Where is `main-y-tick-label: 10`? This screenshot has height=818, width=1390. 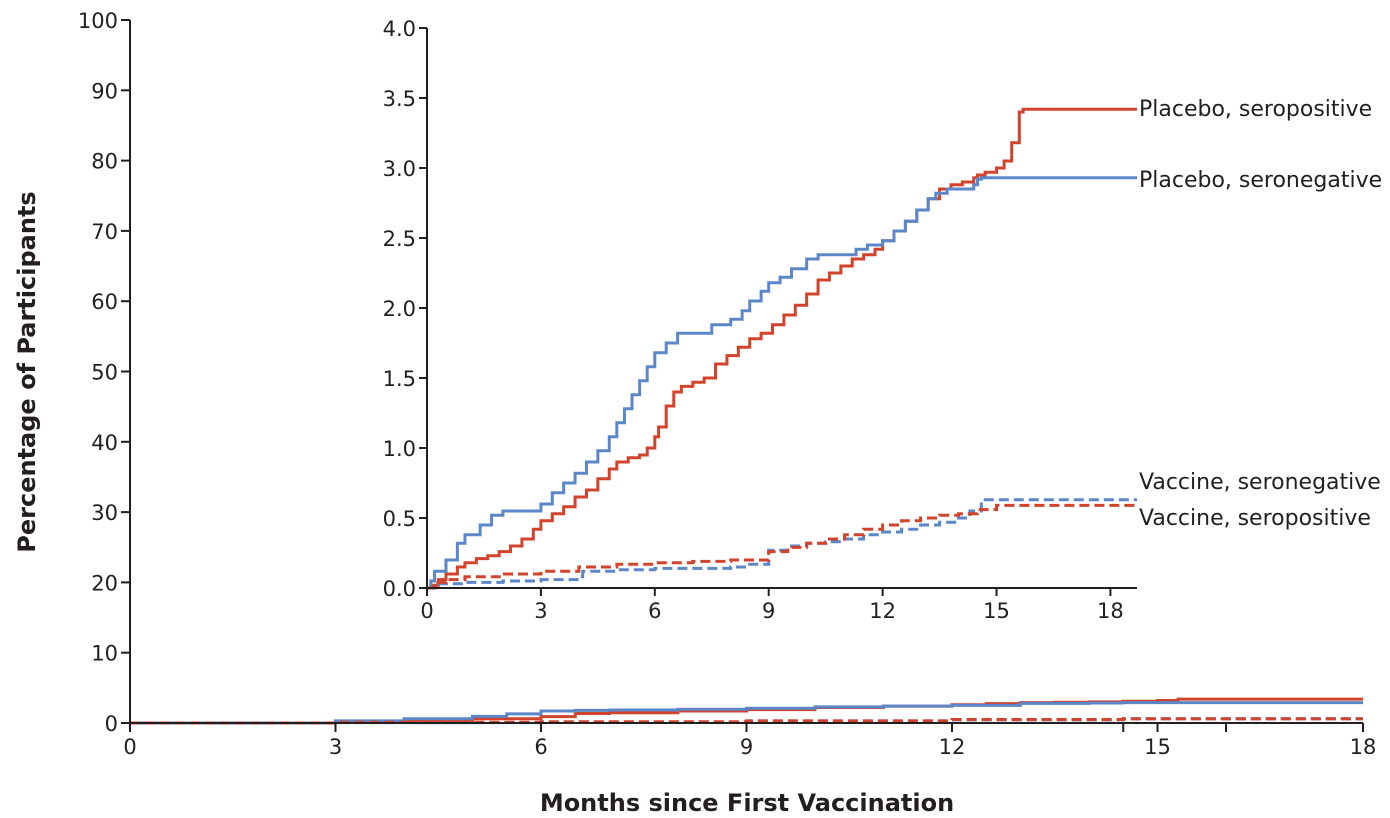 main-y-tick-label: 10 is located at coordinates (104, 654).